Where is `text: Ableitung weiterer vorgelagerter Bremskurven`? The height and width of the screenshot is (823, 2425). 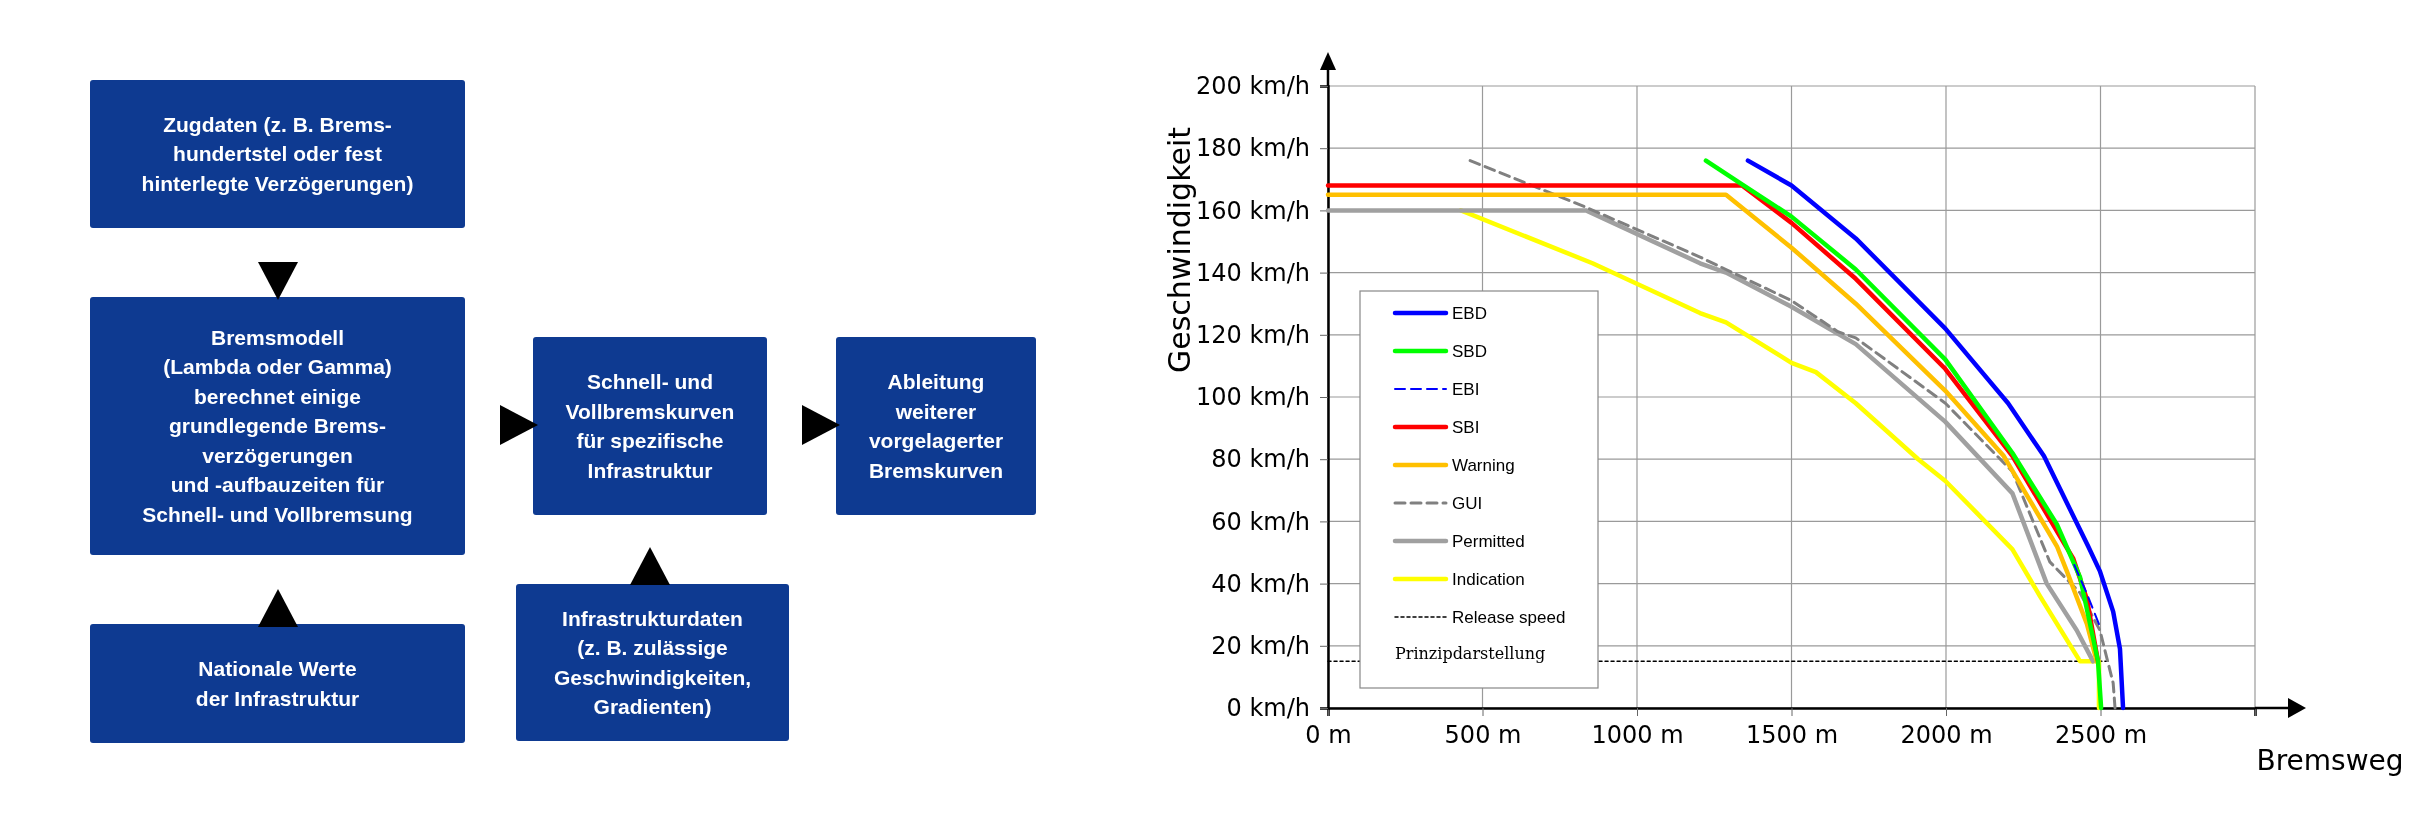 text: Ableitung weiterer vorgelagerter Bremskurven is located at coordinates (936, 426).